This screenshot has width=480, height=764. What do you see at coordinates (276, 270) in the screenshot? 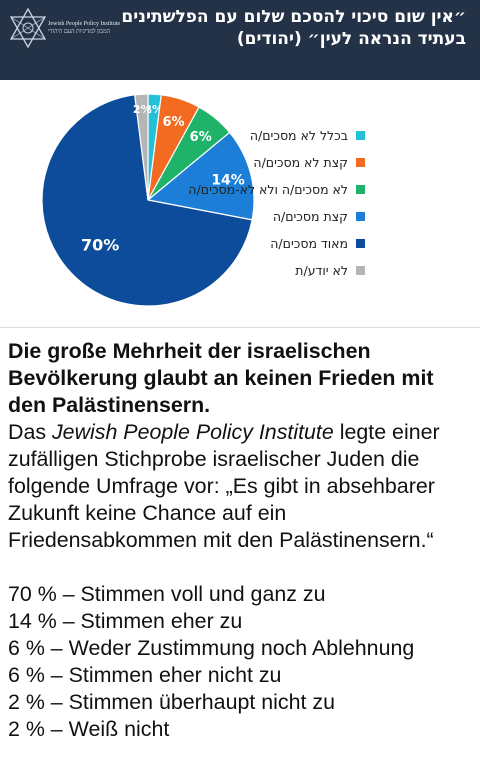
I see `legend-item: לא יודע/ת` at bounding box center [276, 270].